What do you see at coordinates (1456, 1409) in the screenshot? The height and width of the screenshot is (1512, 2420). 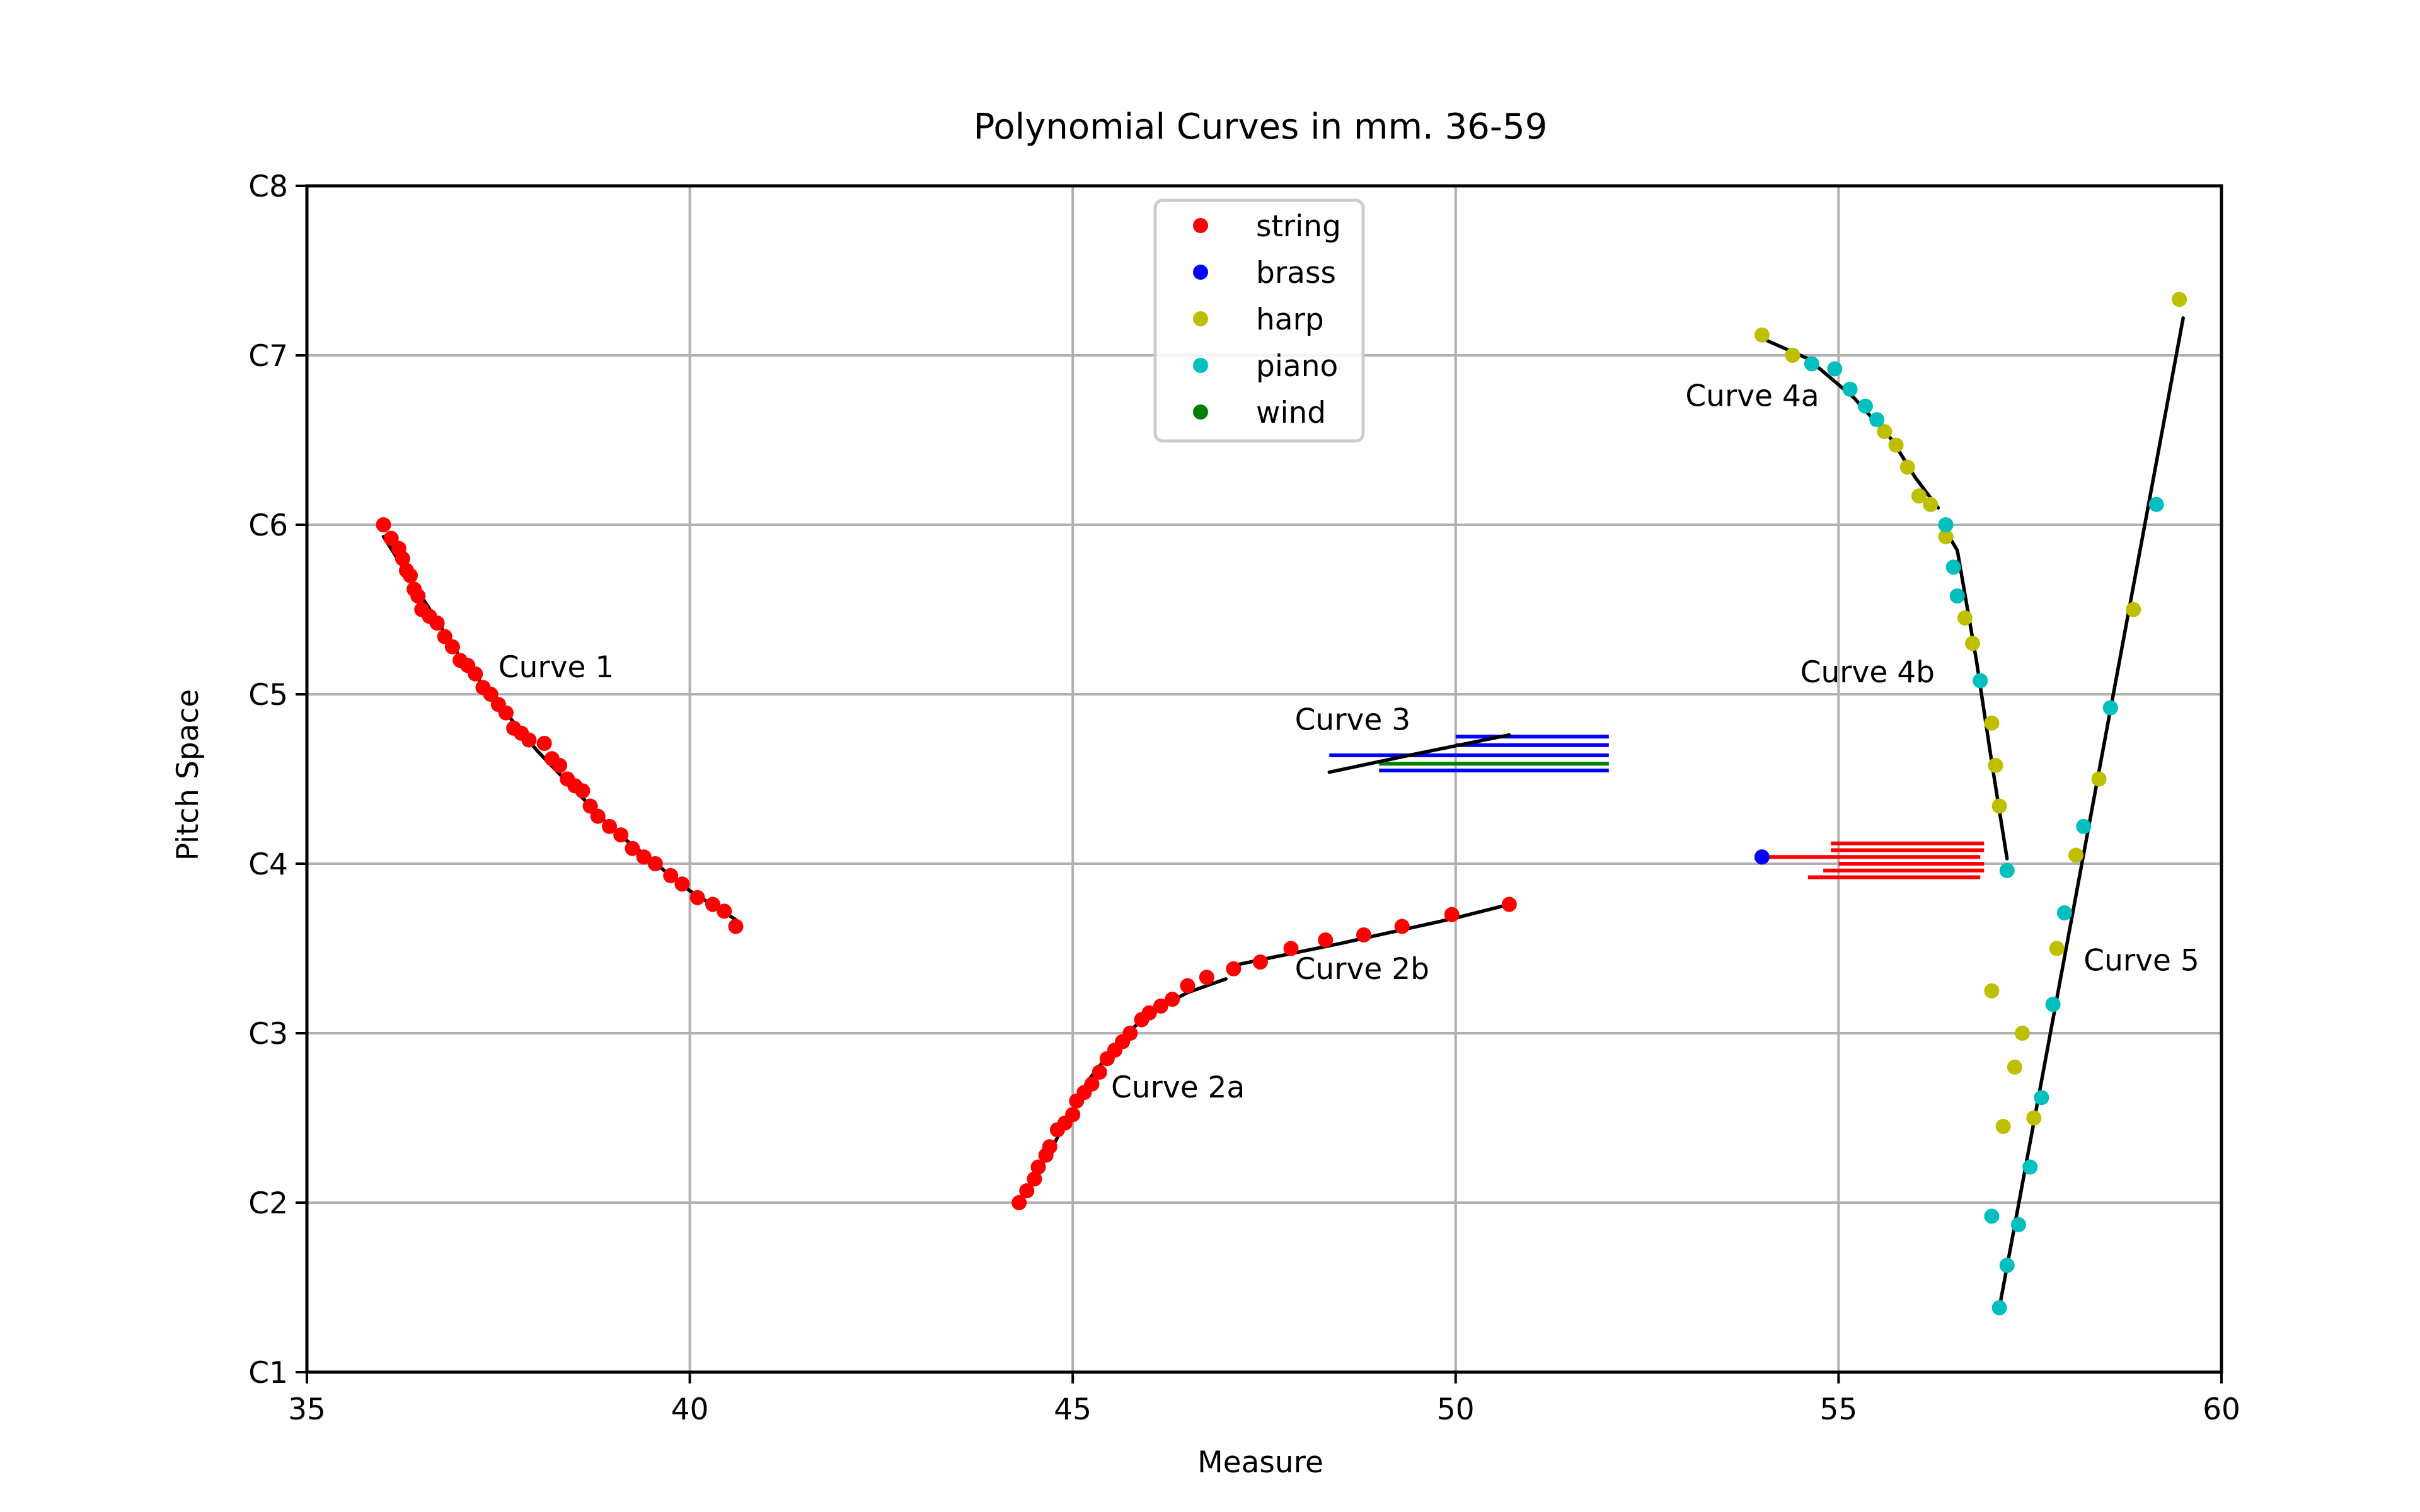 I see `x-tick-label: 50` at bounding box center [1456, 1409].